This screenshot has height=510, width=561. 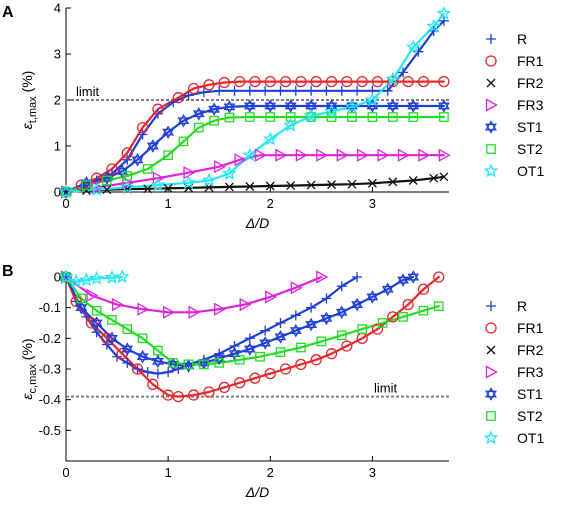 I want to click on chart-a-series-line-fr2, so click(x=254, y=184).